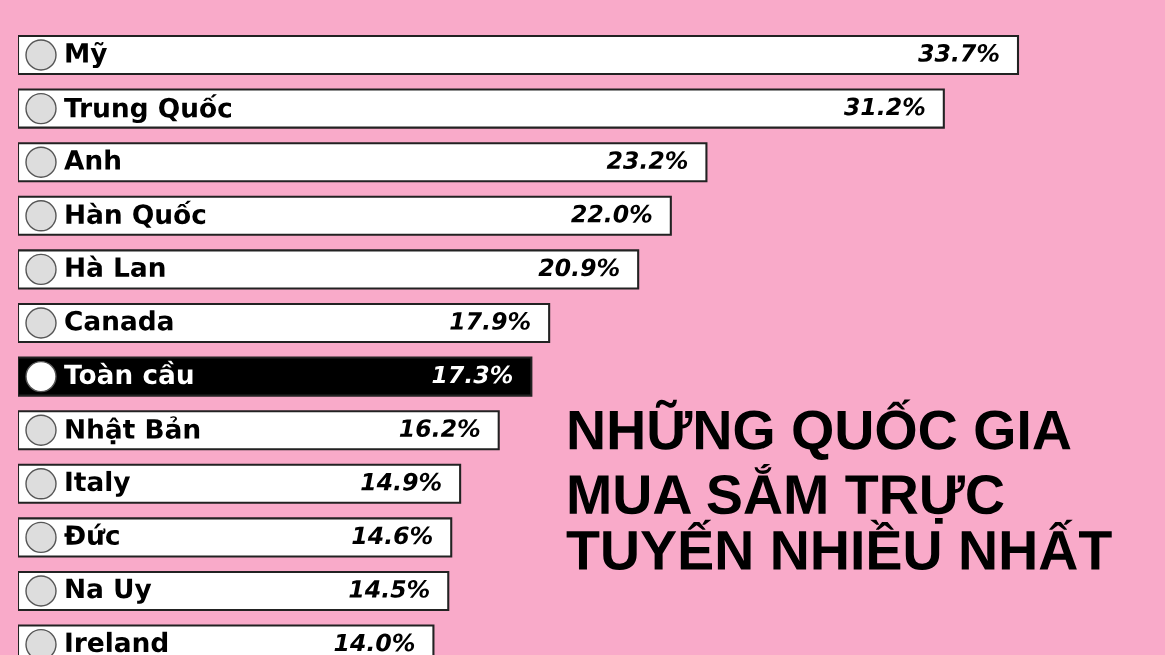 The width and height of the screenshot is (1165, 655). I want to click on y-tick-label: Canada, so click(119, 320).